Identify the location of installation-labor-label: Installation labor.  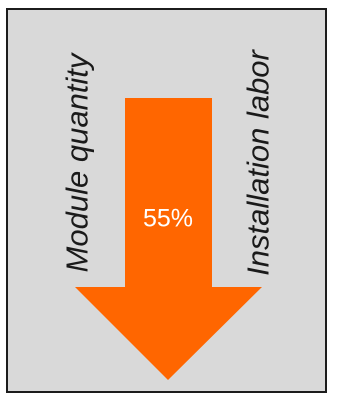
(258, 163).